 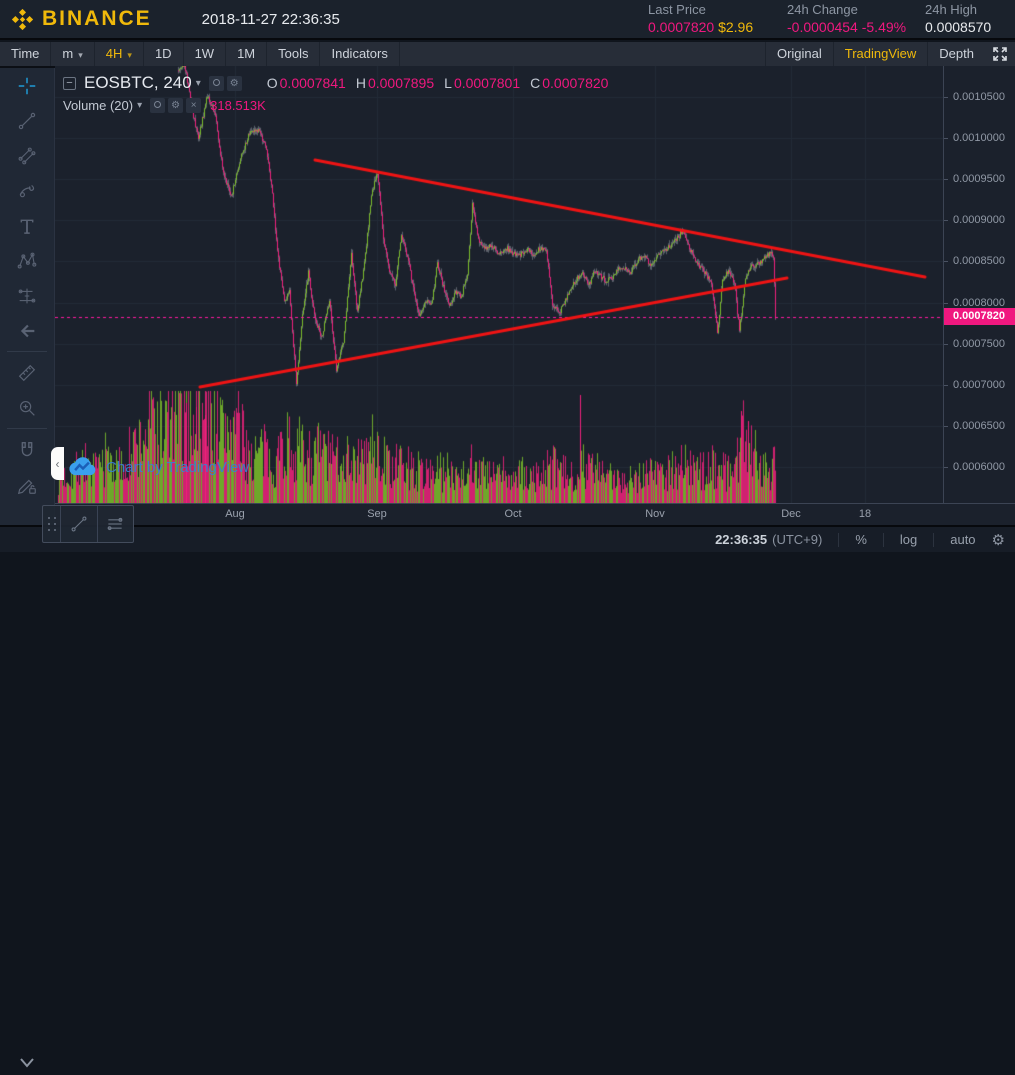 I want to click on ohlc-value: 0.0007801, so click(x=487, y=83).